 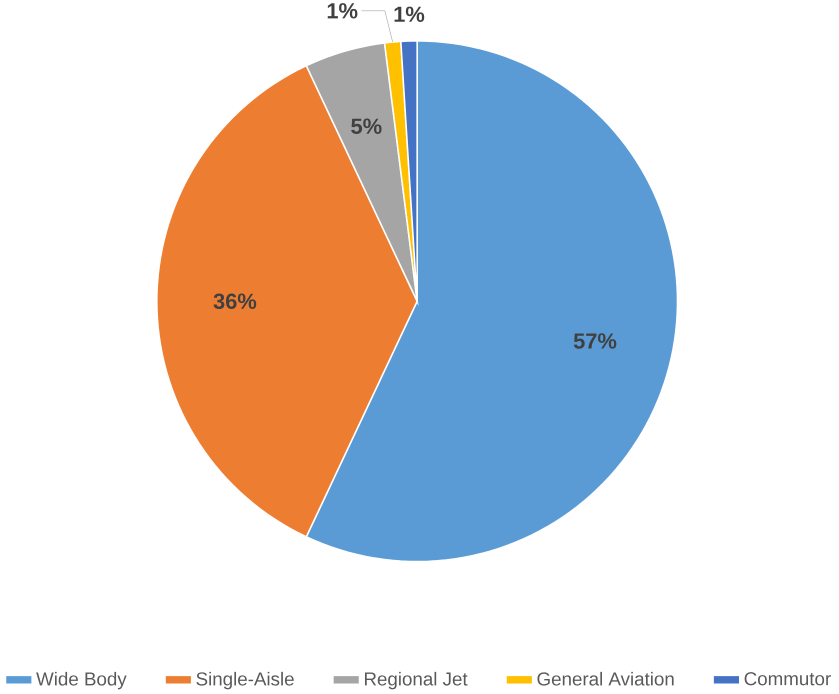 I want to click on legend-label: Wide Body, so click(x=81, y=681).